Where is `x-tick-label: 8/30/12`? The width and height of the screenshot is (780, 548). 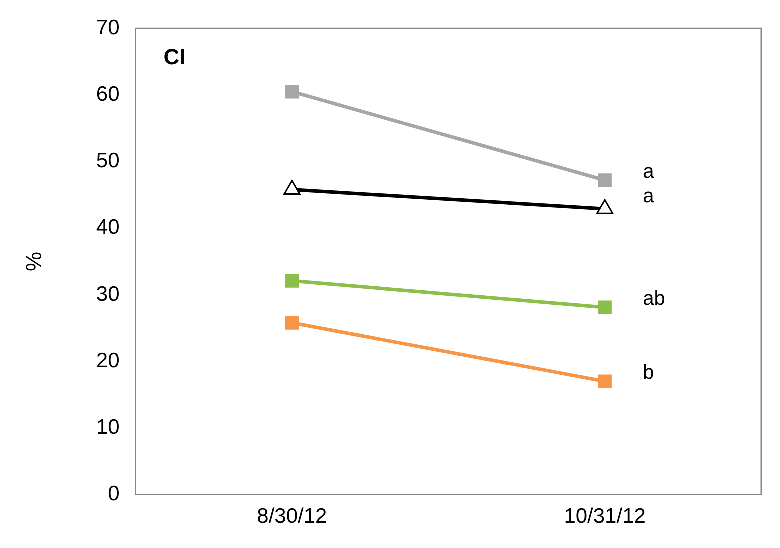 x-tick-label: 8/30/12 is located at coordinates (292, 516).